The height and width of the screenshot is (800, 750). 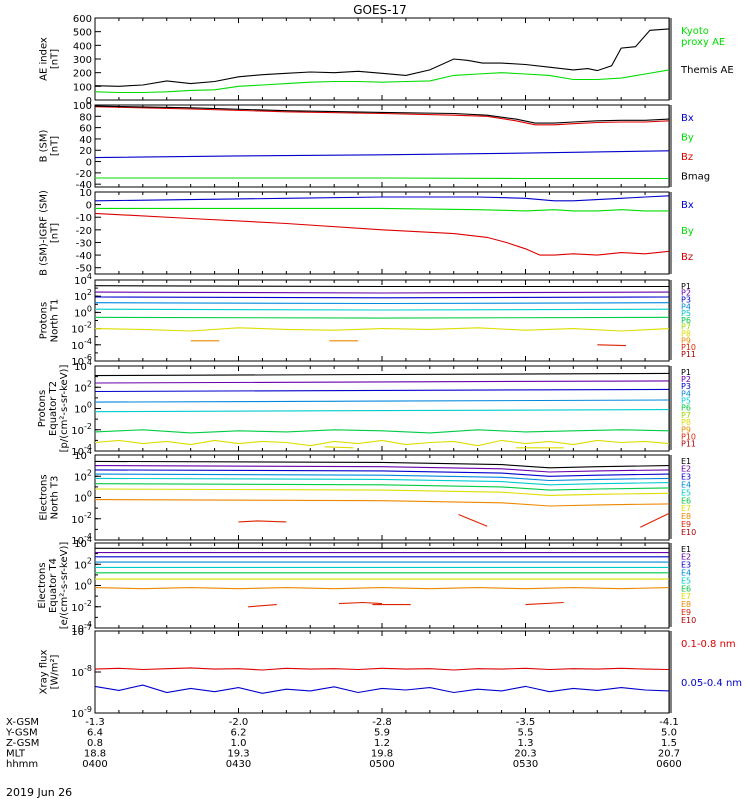 What do you see at coordinates (85, 193) in the screenshot?
I see `y-tick-label: 10` at bounding box center [85, 193].